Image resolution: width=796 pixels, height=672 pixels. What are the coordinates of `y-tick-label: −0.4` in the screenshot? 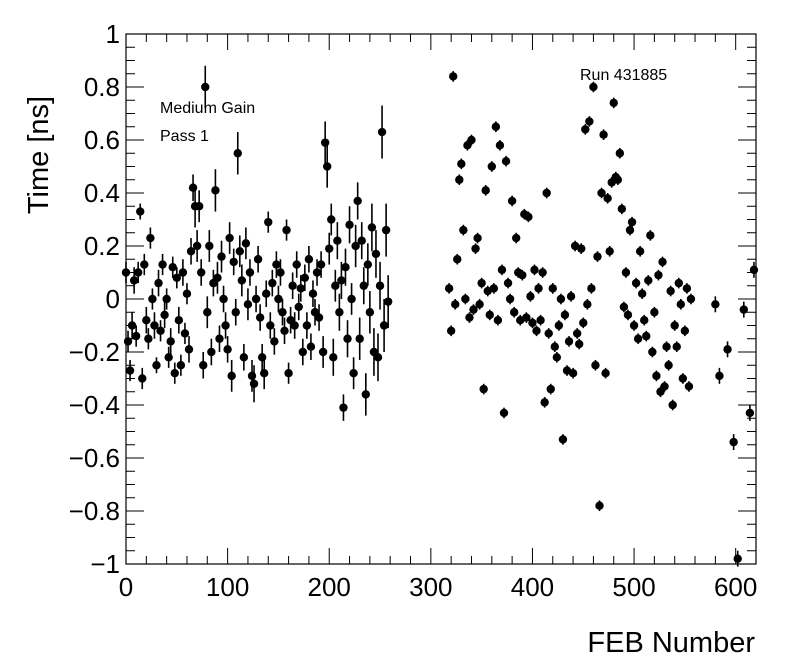 It's located at (94, 405).